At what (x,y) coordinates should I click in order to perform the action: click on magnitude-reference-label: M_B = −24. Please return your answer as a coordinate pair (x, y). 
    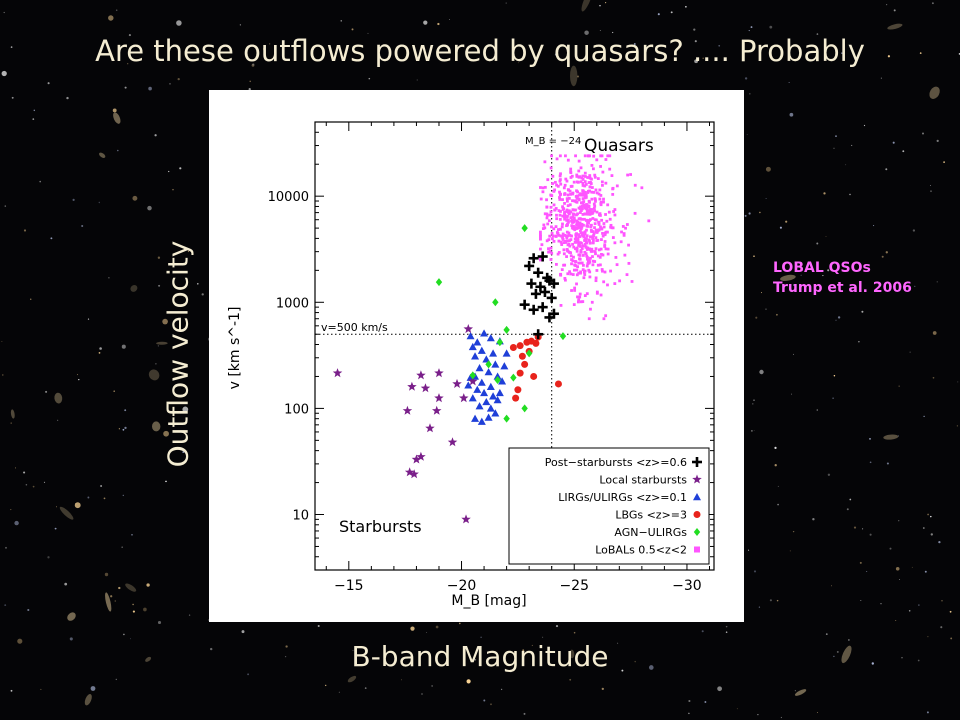
    Looking at the image, I should click on (553, 141).